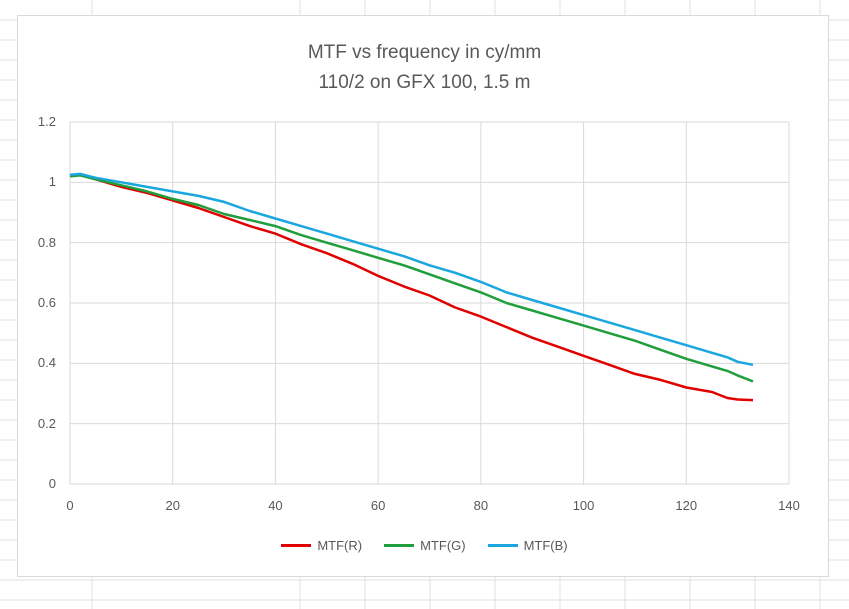 Image resolution: width=849 pixels, height=609 pixels. I want to click on x-tick-label: 120, so click(686, 505).